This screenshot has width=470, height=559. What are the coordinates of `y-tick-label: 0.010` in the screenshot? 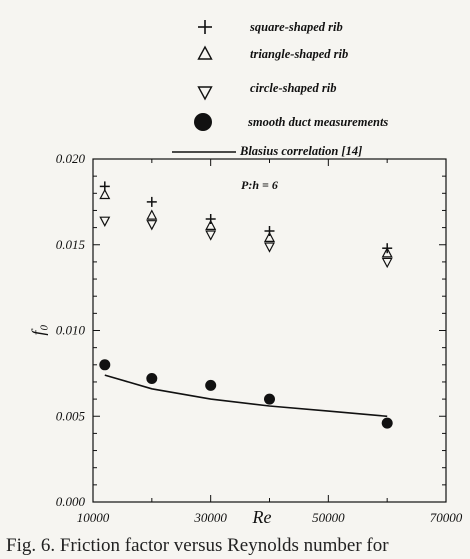 It's located at (71, 330).